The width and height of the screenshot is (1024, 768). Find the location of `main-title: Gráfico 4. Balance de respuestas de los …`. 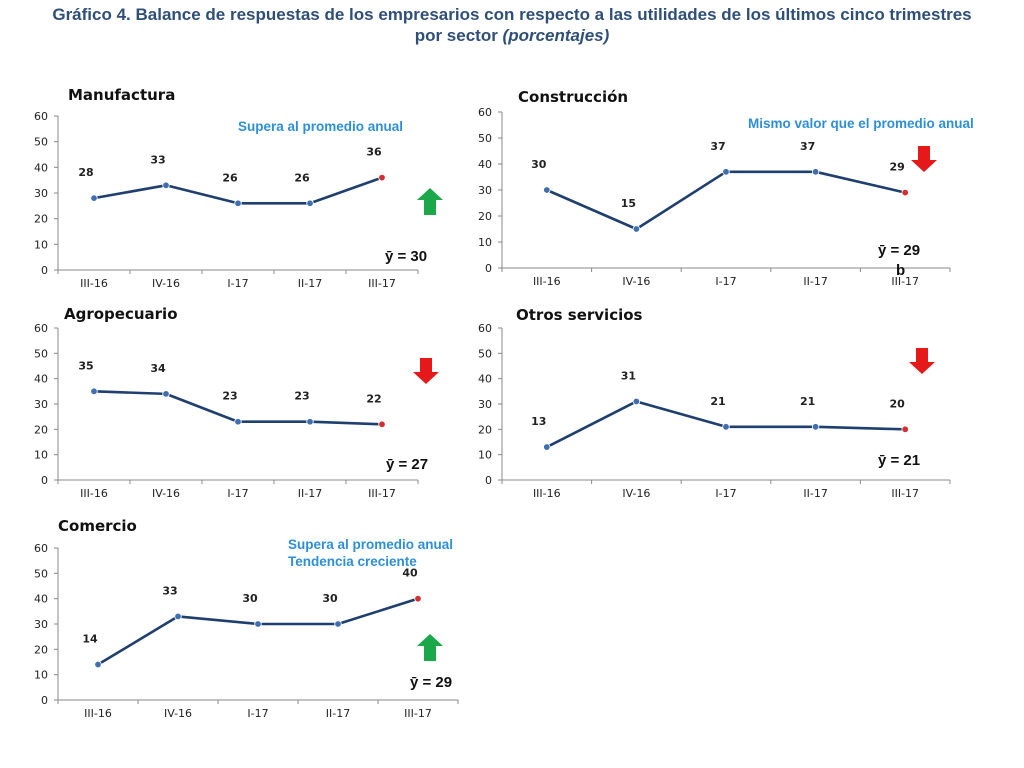

main-title: Gráfico 4. Balance de respuestas de los … is located at coordinates (512, 25).